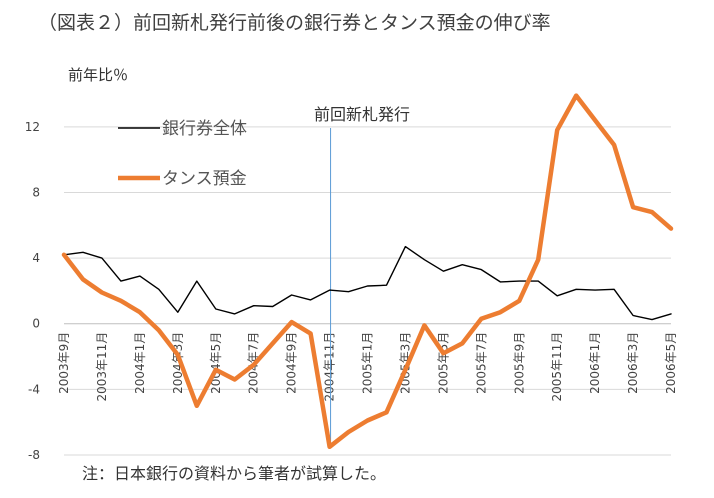 This screenshot has width=714, height=498. Describe the element at coordinates (36, 192) in the screenshot. I see `y-tick-label: 8` at that location.